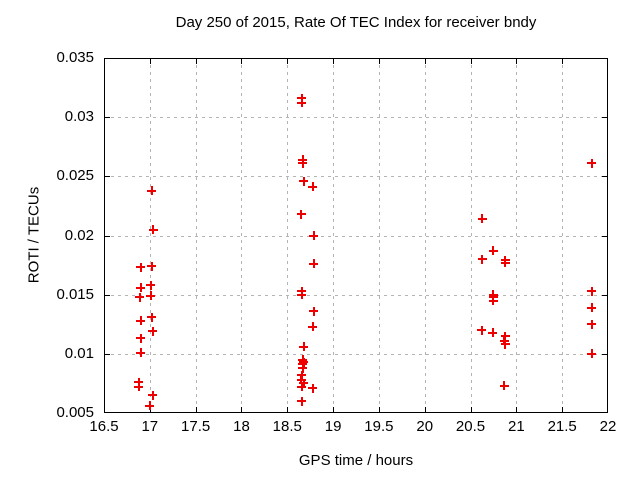  Describe the element at coordinates (79, 353) in the screenshot. I see `y-tick-label: 0.01` at that location.